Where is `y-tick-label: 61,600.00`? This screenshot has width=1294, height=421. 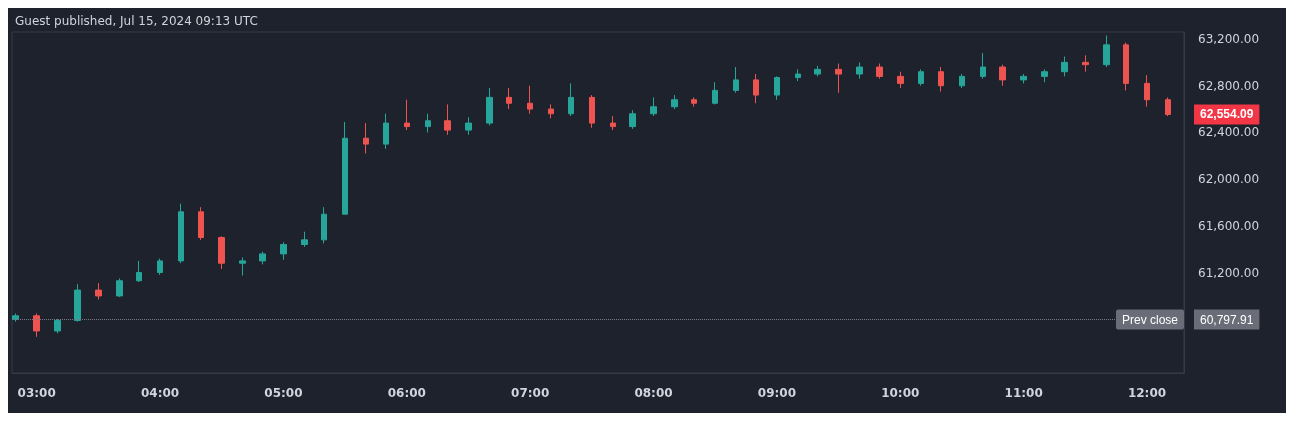 y-tick-label: 61,600.00 is located at coordinates (1229, 225).